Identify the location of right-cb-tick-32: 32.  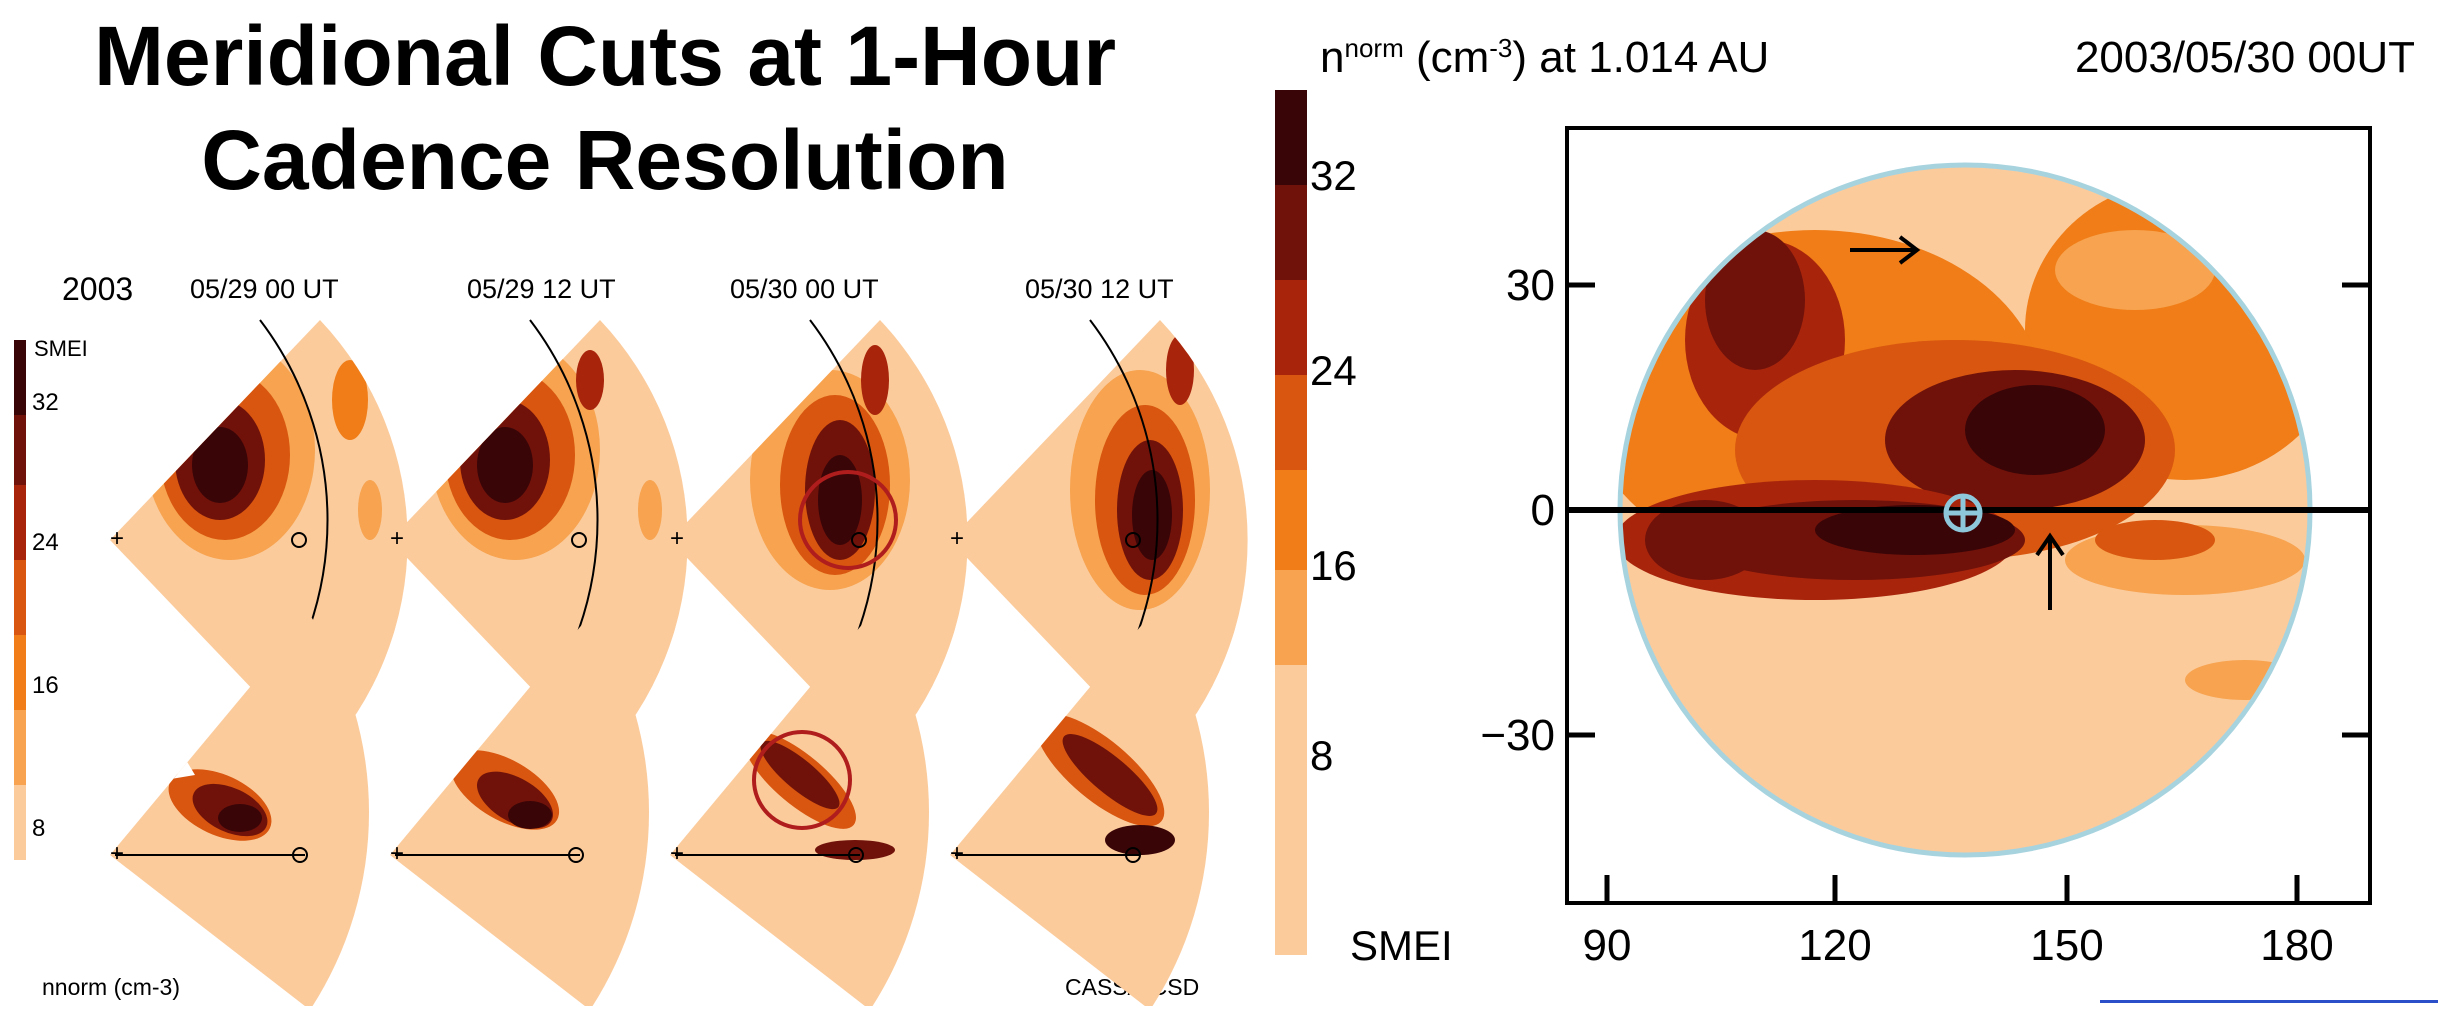
(1333, 175).